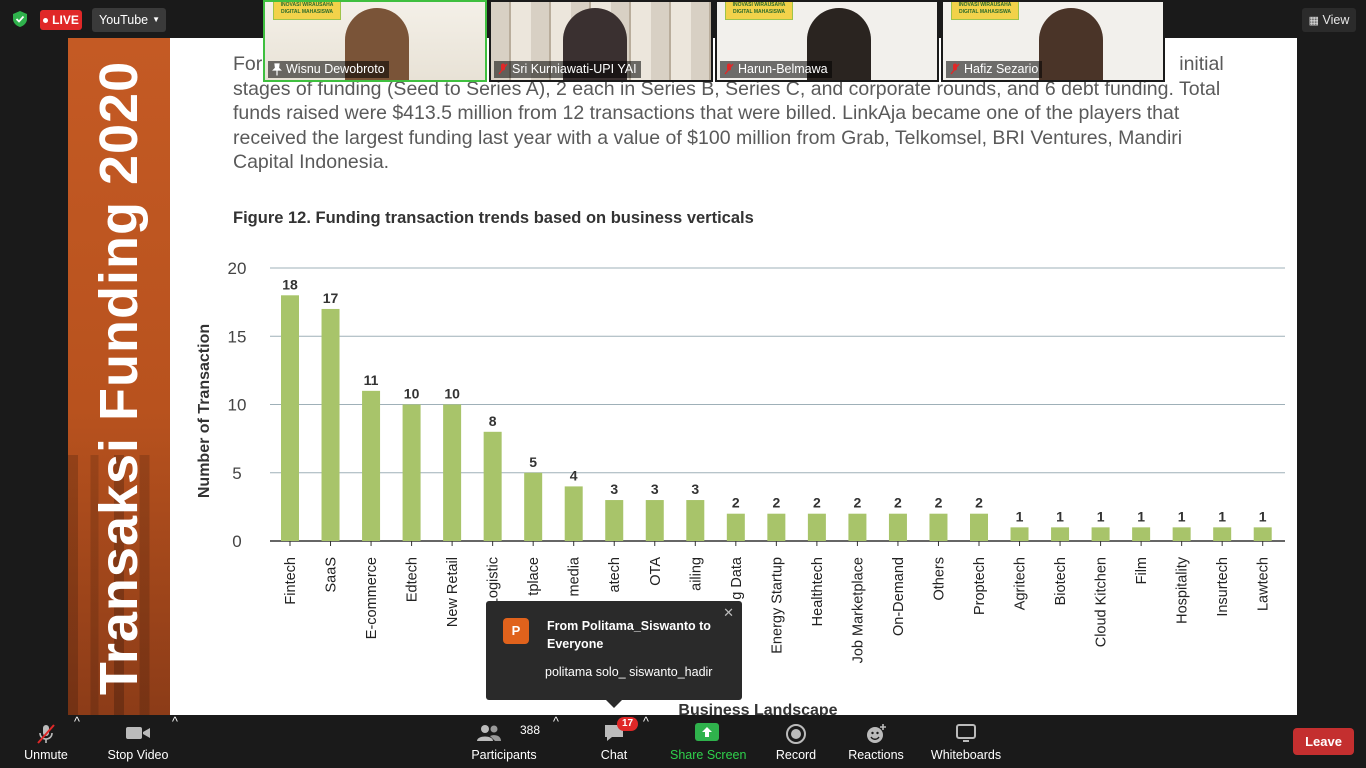  Describe the element at coordinates (533, 462) in the screenshot. I see `data-label: 5` at that location.